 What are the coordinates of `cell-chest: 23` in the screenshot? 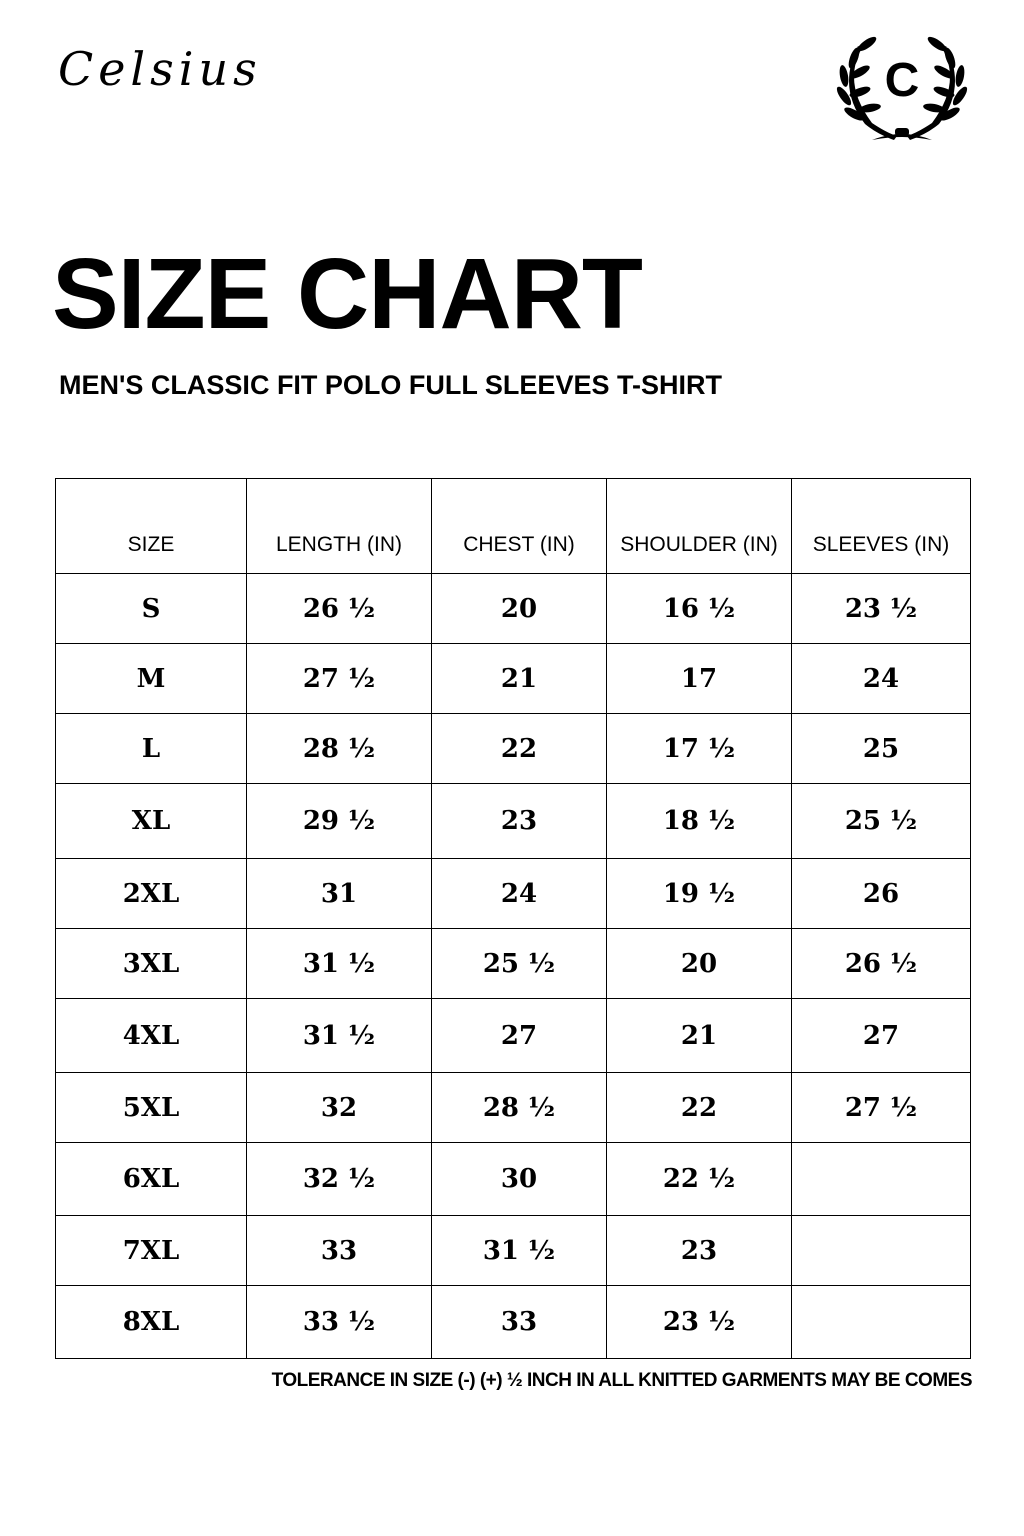 It's located at (519, 821).